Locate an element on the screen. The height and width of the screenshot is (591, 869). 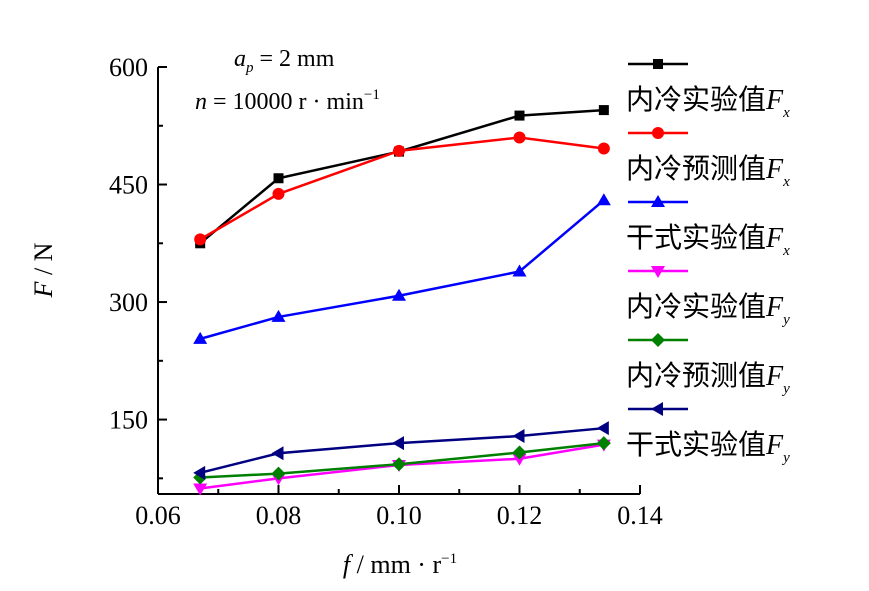
y-tick-label: 150 is located at coordinates (128, 420).